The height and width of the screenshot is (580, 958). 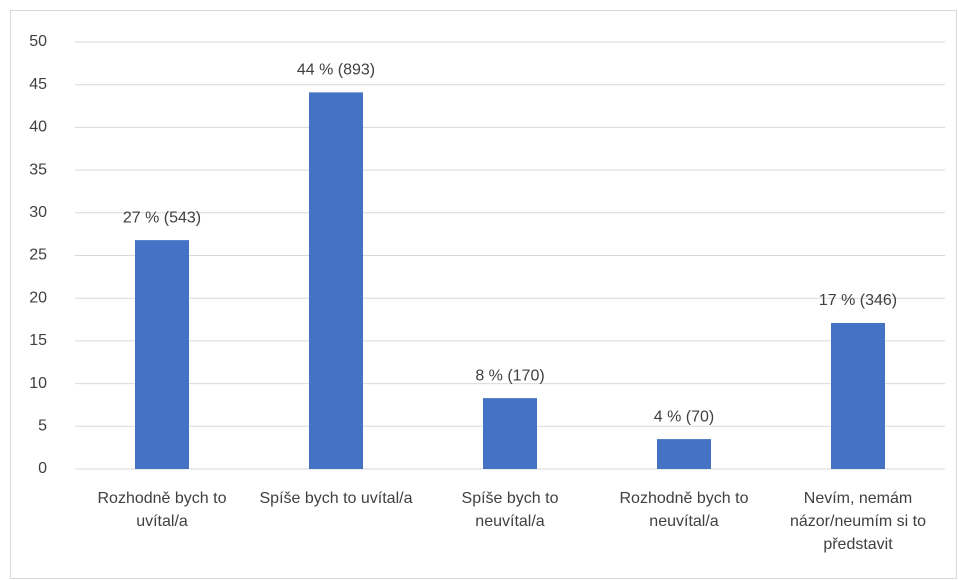 What do you see at coordinates (858, 300) in the screenshot?
I see `data-label: 17 % (346)` at bounding box center [858, 300].